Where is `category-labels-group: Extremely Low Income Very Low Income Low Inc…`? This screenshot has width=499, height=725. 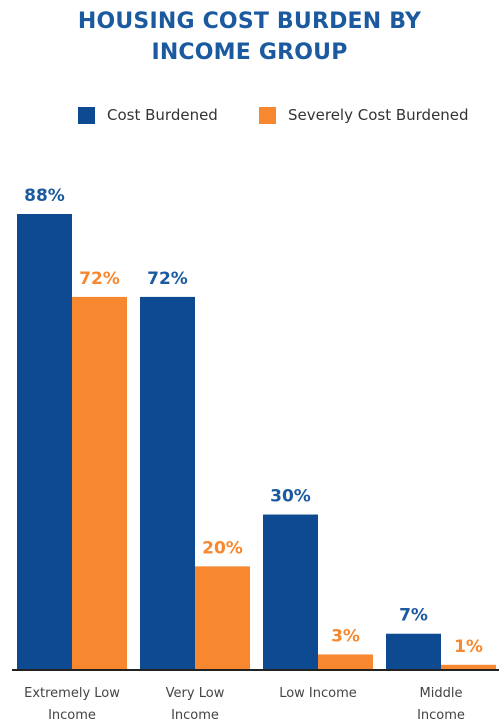
category-labels-group: Extremely Low Income Very Low Income Low Inc… is located at coordinates (244, 704).